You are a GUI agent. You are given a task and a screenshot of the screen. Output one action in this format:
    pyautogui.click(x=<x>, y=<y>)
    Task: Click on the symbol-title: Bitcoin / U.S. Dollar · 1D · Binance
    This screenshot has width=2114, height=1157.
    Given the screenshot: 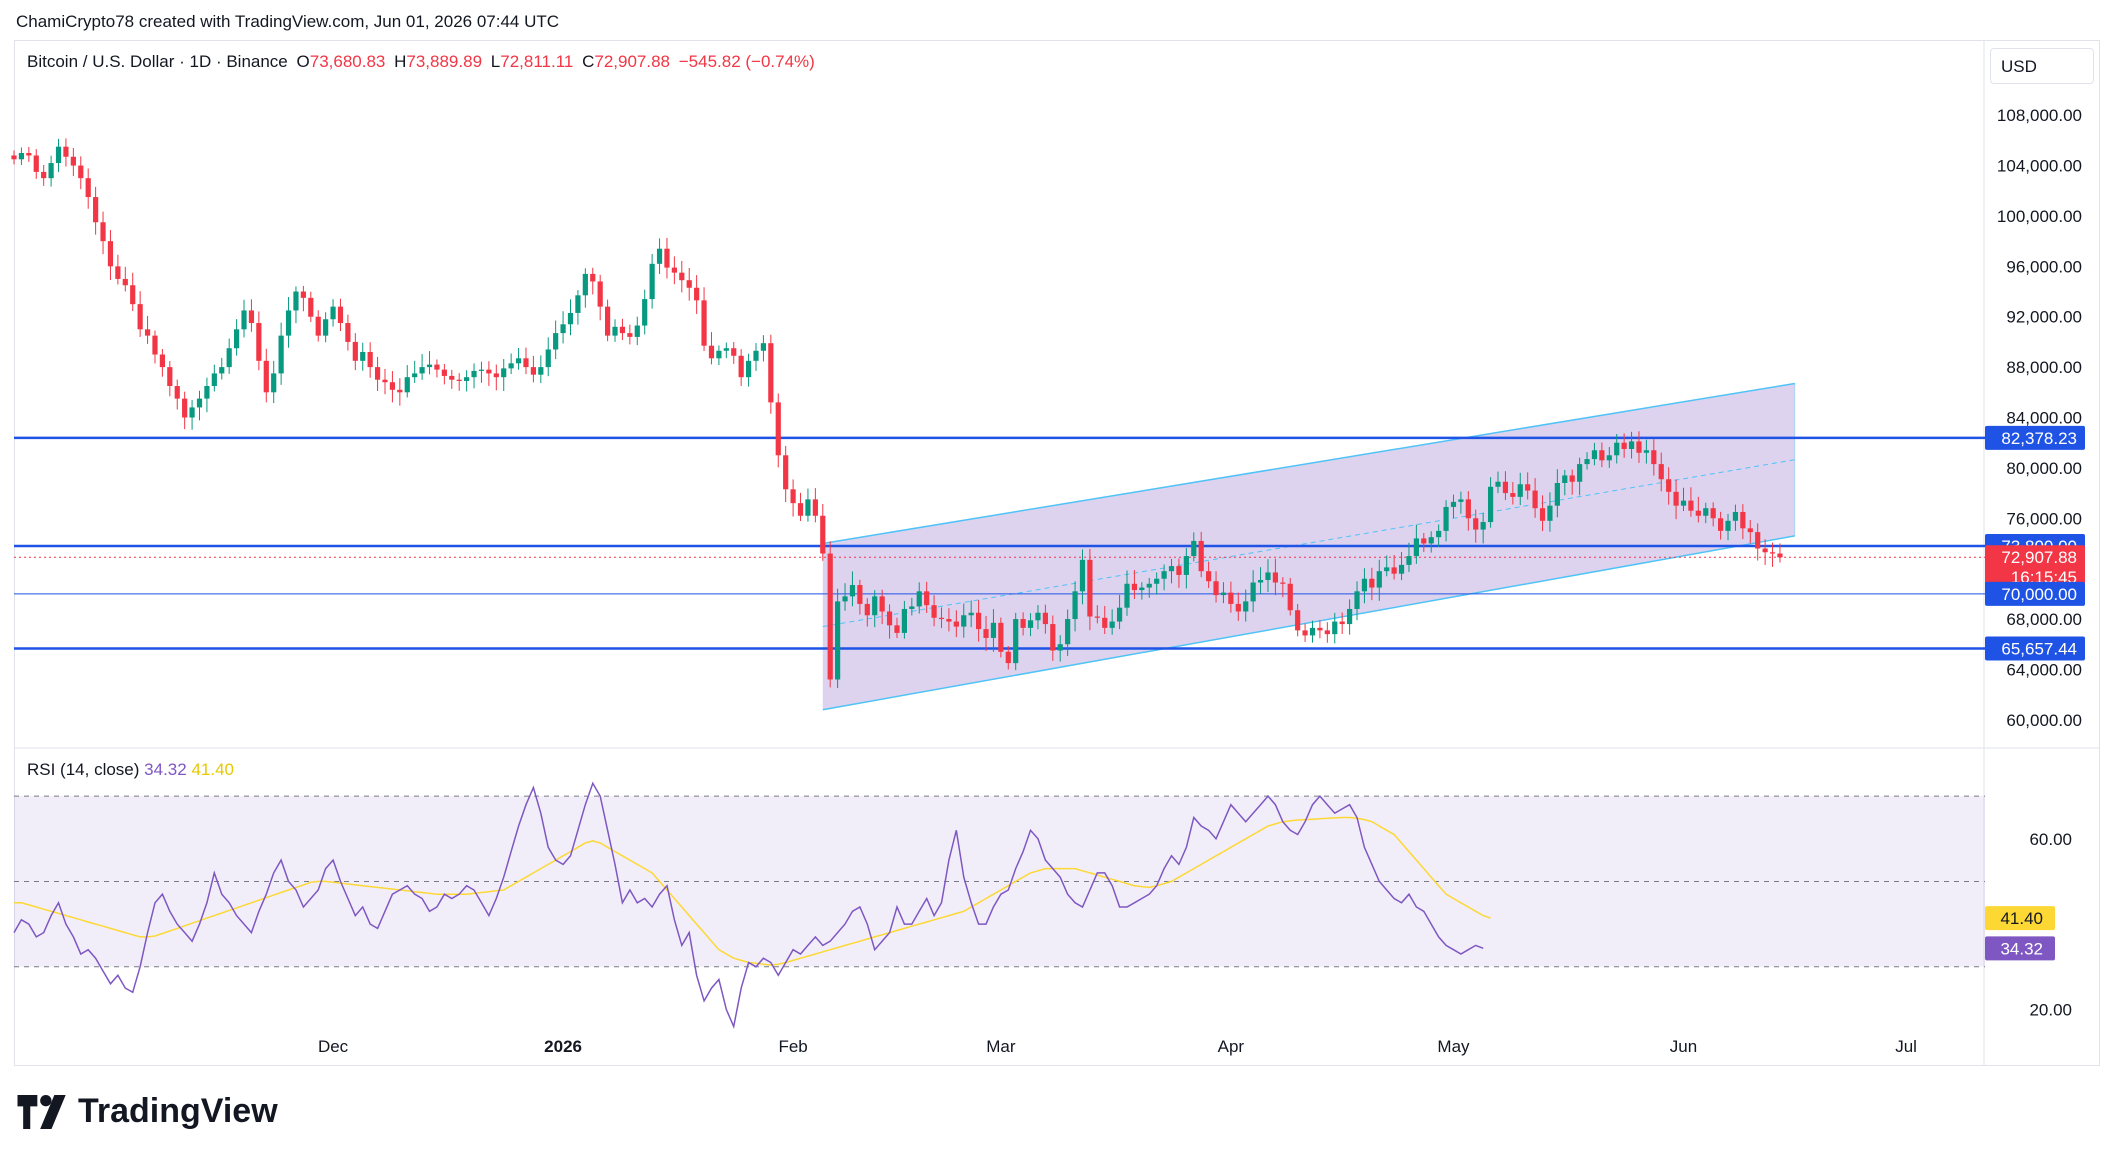 What is the action you would take?
    pyautogui.click(x=157, y=61)
    